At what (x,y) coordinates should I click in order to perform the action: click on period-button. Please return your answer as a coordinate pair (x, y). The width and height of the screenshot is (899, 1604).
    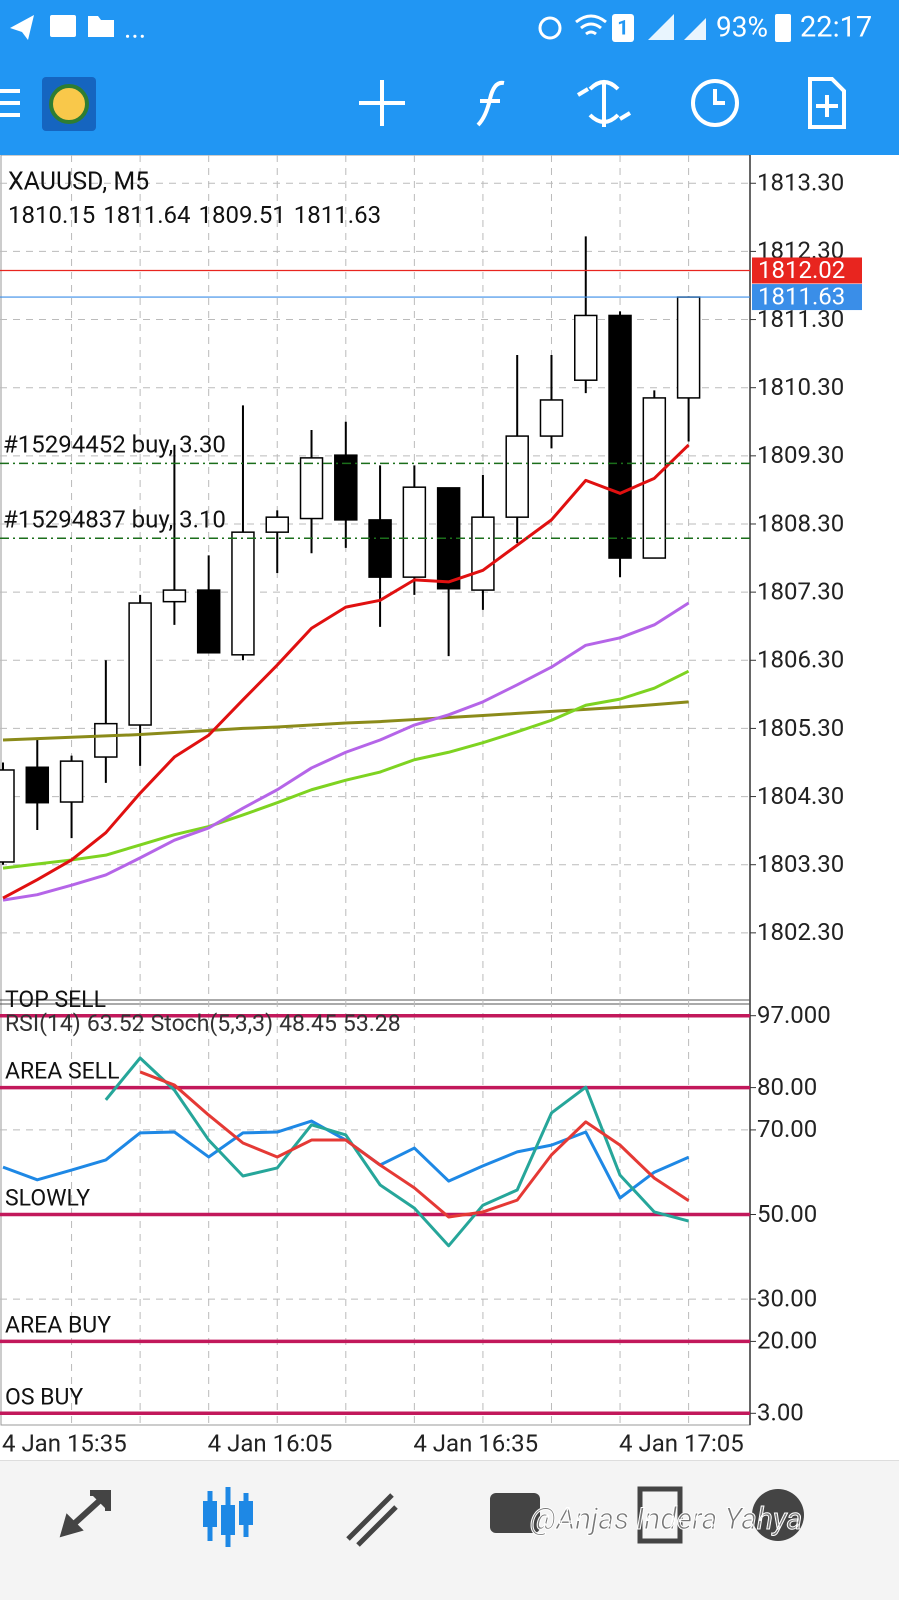
    Looking at the image, I should click on (715, 103).